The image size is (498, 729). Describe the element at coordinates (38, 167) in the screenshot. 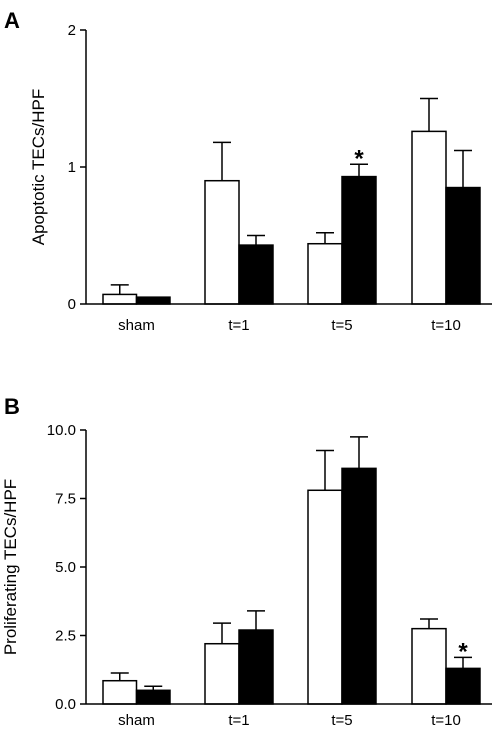

I see `y-axis-label: Apoptotic TECs/HPF` at that location.